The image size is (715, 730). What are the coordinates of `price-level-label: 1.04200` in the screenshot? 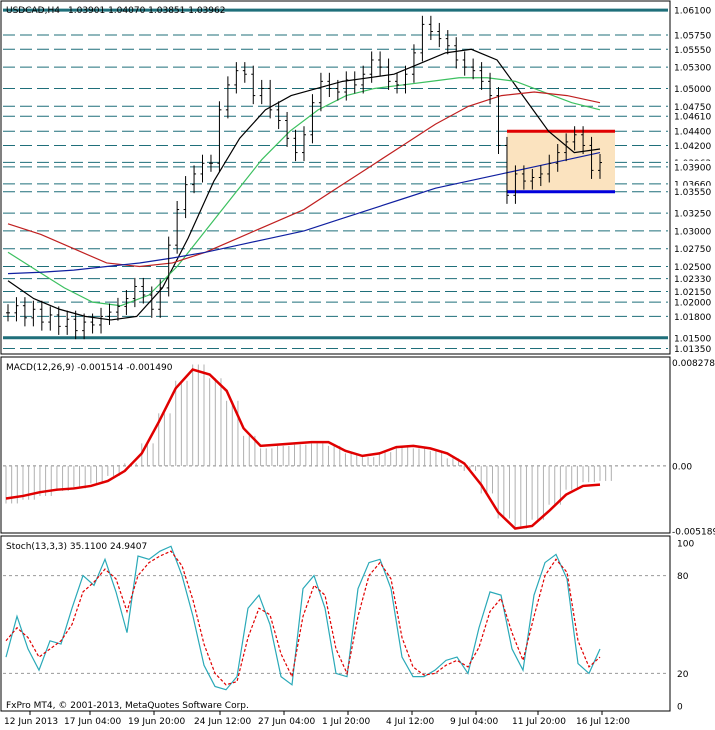 It's located at (692, 147).